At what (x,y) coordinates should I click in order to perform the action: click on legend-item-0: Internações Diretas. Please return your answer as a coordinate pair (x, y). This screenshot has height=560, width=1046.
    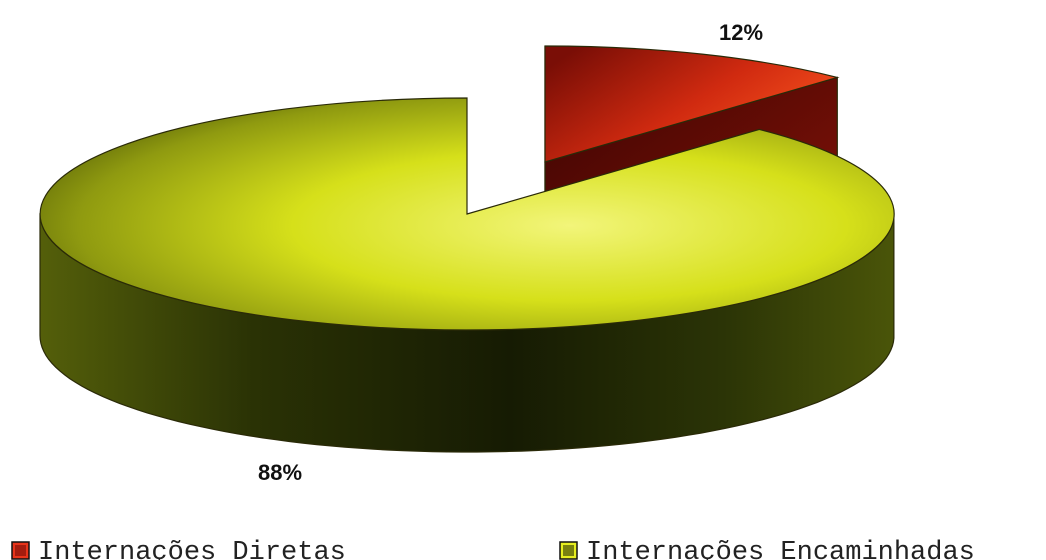
    Looking at the image, I should click on (178, 549).